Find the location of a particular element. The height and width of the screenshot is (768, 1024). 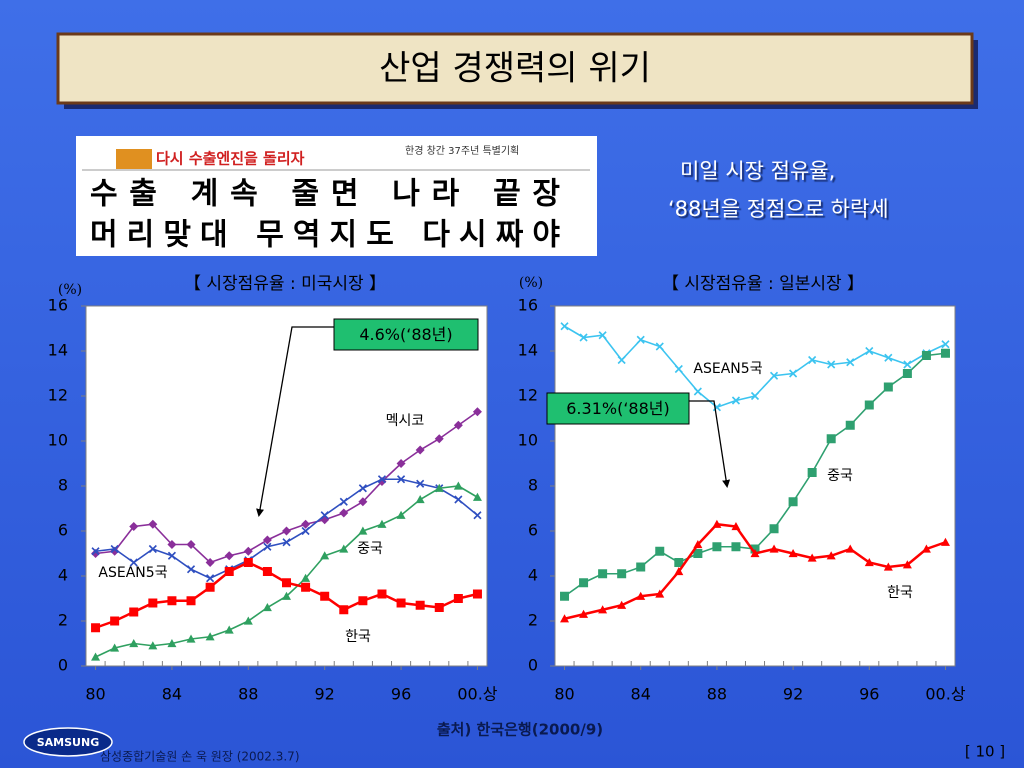

logo-text: SAMSUNG is located at coordinates (68, 742).